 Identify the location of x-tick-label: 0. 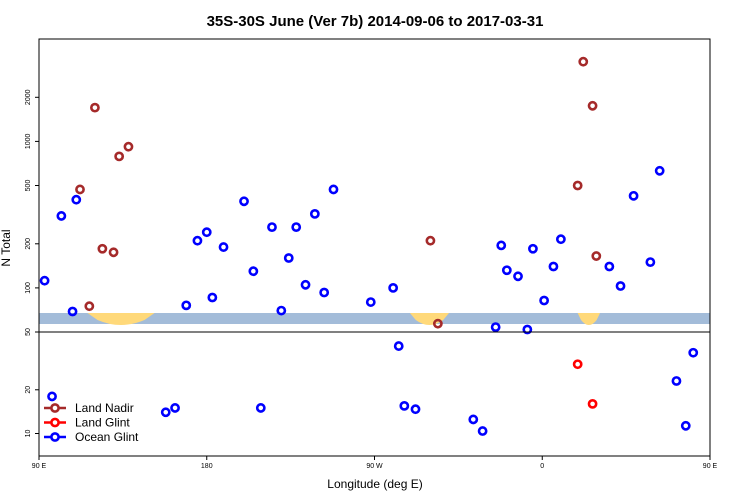
(542, 466).